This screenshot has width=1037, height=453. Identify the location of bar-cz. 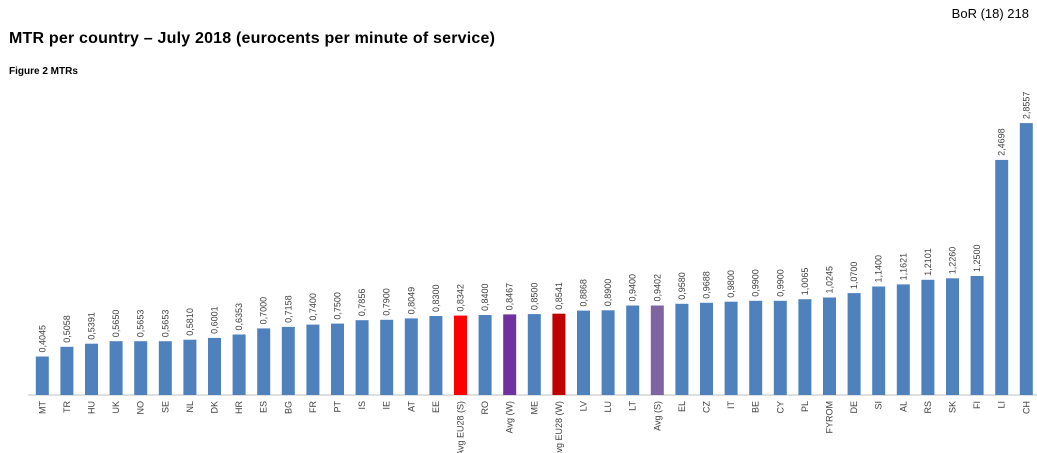
(706, 348).